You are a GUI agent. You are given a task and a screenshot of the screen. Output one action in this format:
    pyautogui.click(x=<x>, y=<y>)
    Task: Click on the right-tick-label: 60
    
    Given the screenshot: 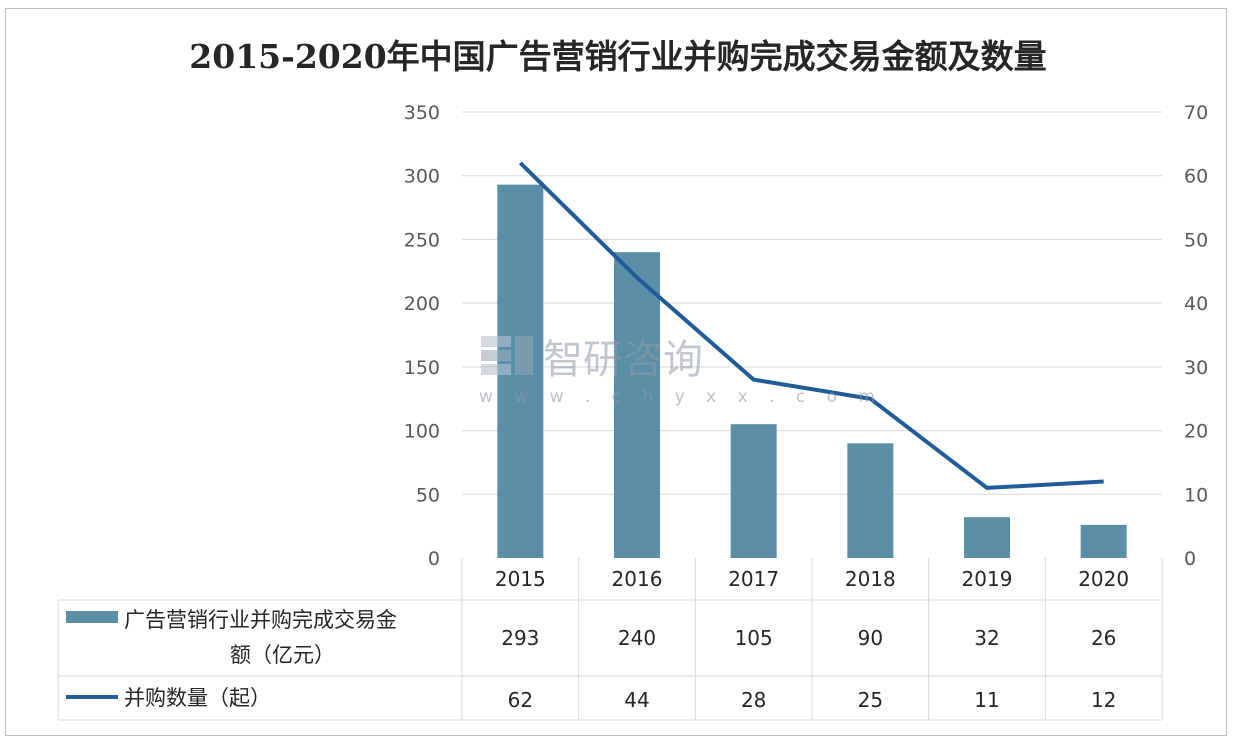 What is the action you would take?
    pyautogui.click(x=1196, y=177)
    